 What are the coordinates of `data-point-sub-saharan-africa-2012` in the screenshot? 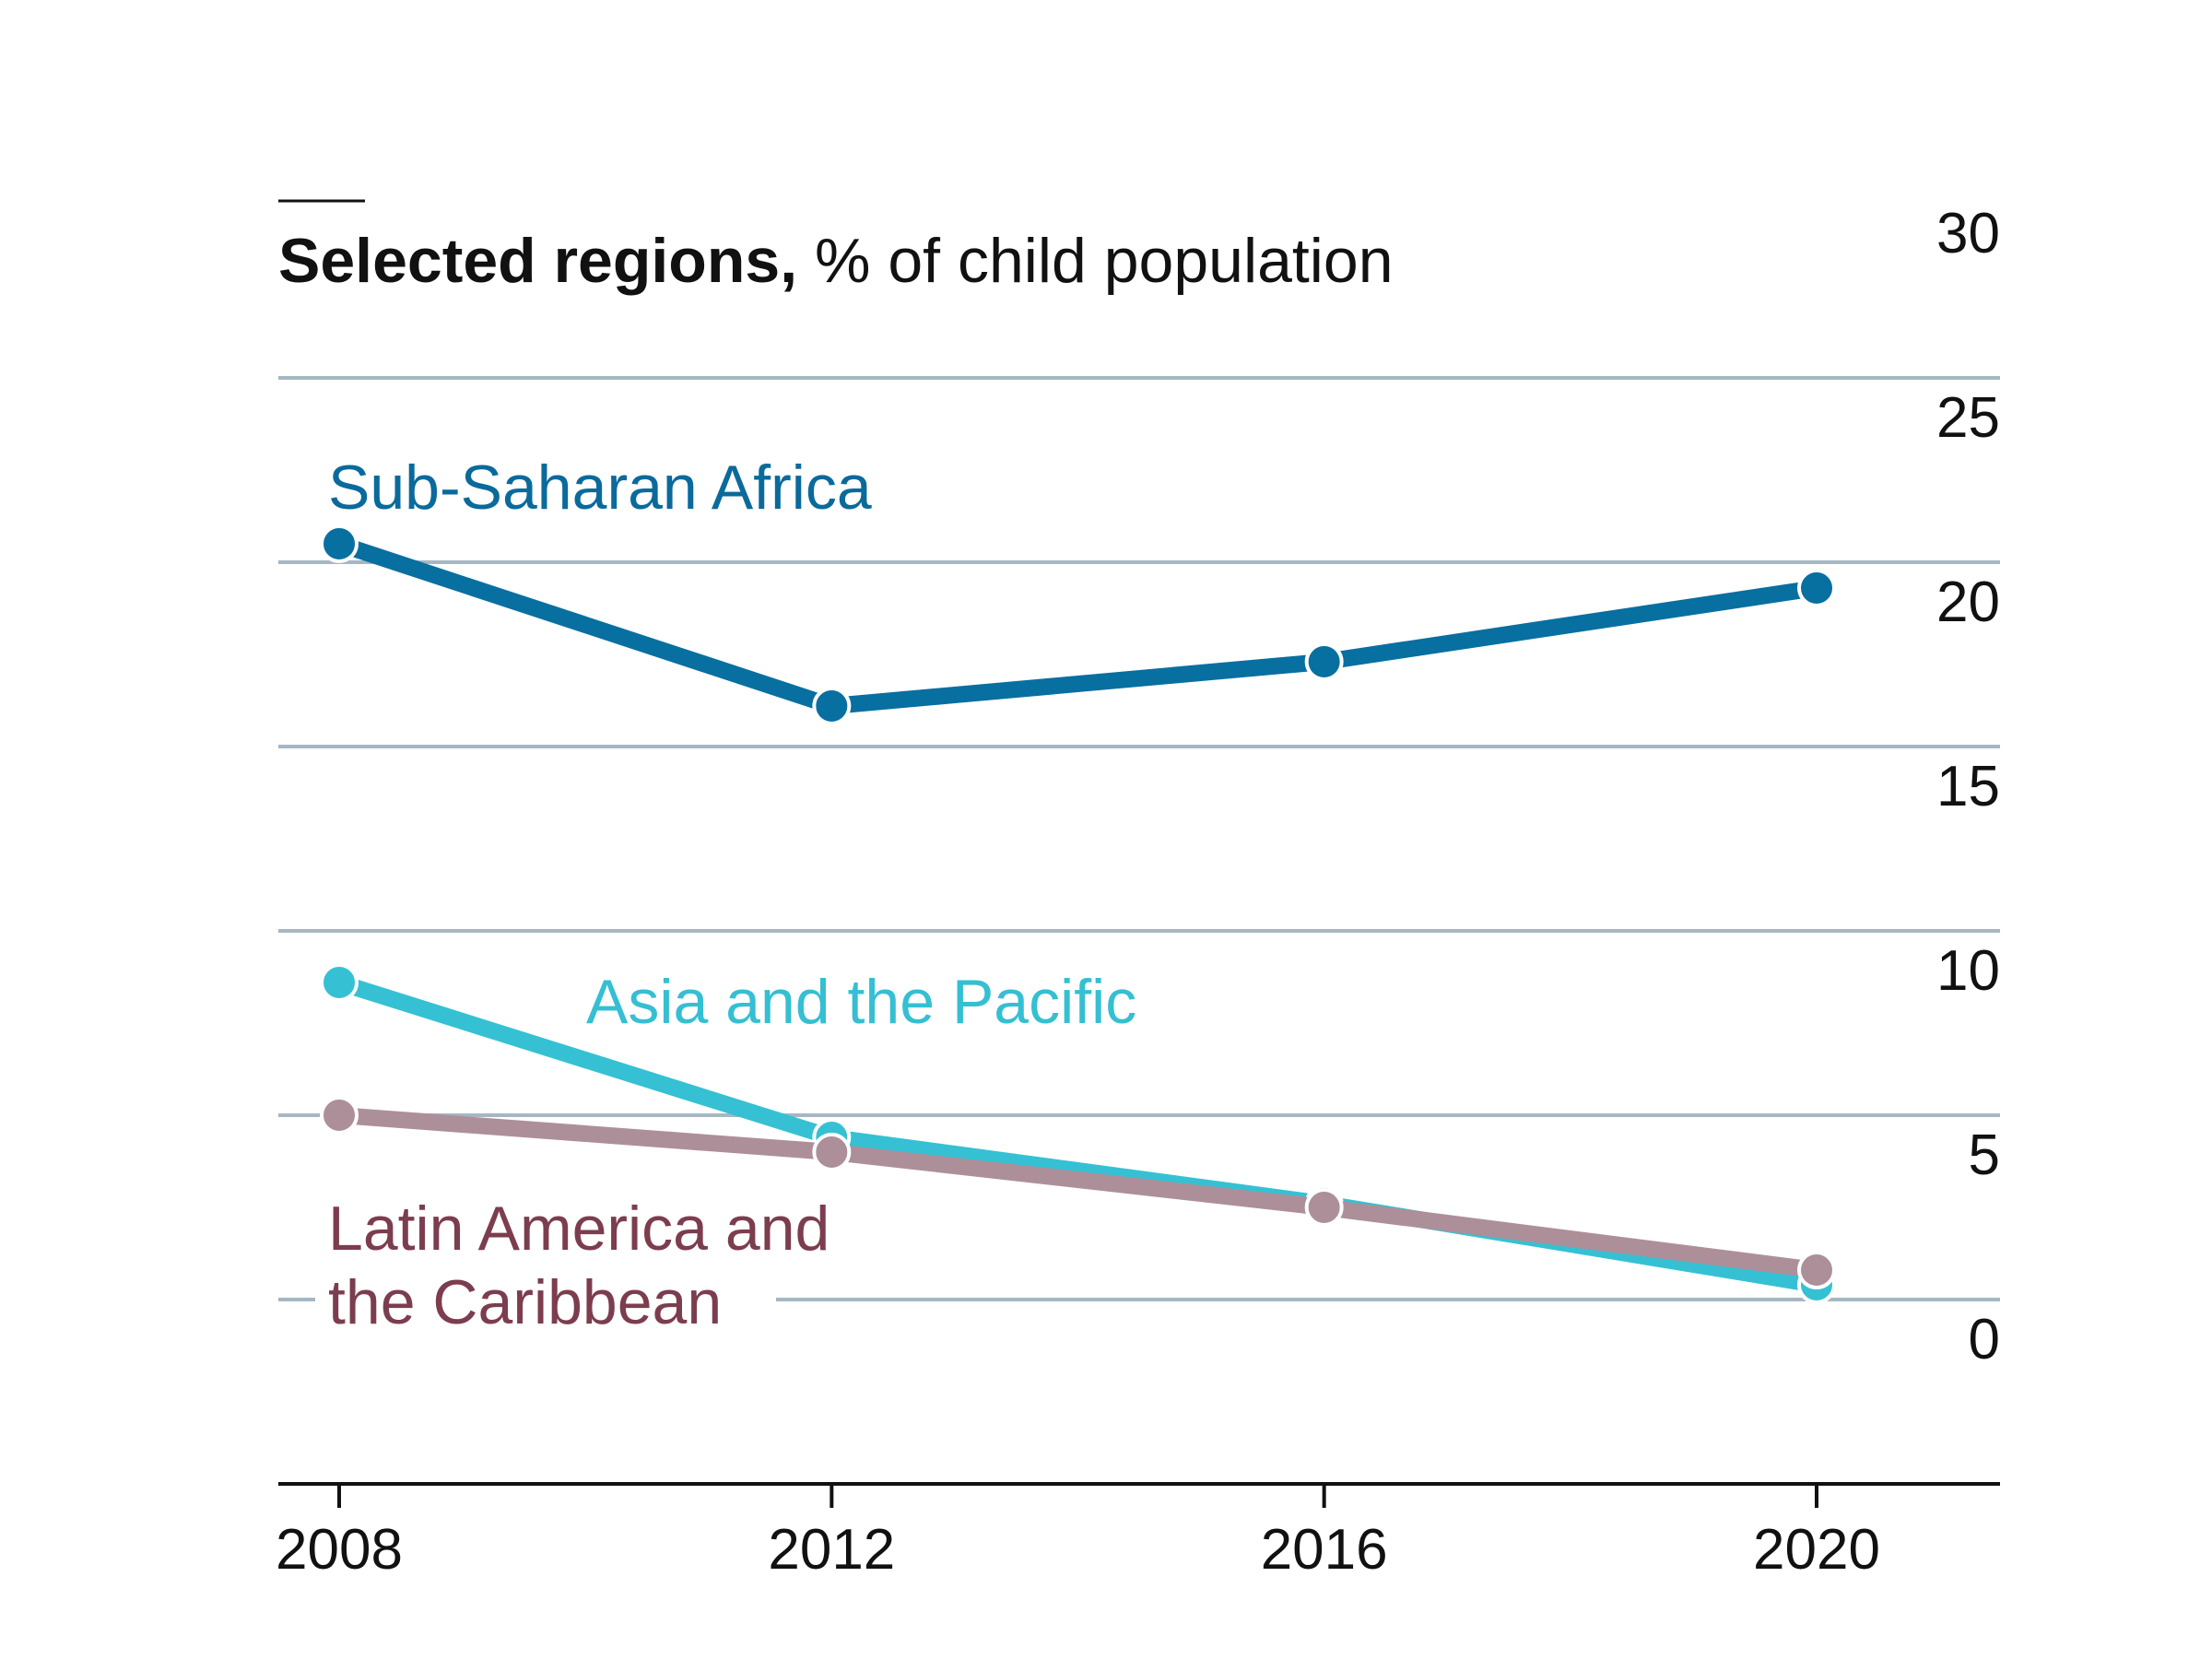 It's located at (832, 706).